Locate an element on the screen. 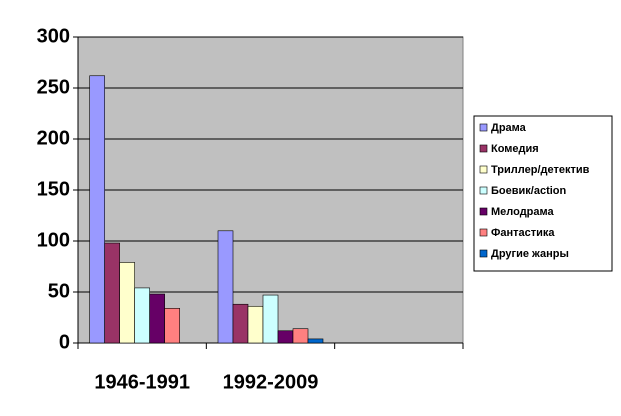 The height and width of the screenshot is (416, 621). y-tick-label: 50 is located at coordinates (59, 291).